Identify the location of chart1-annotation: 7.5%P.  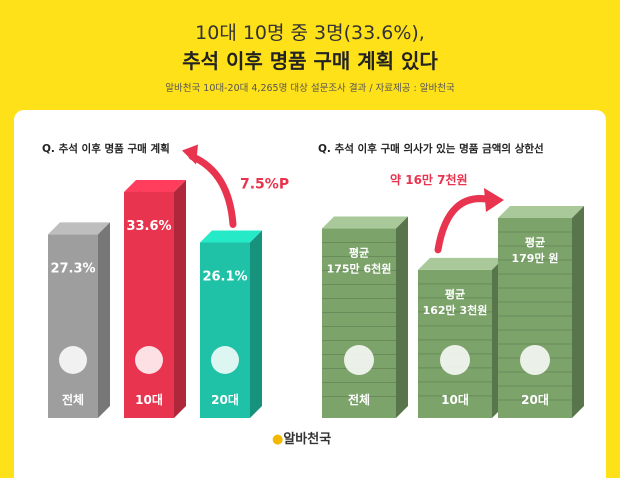
(264, 184).